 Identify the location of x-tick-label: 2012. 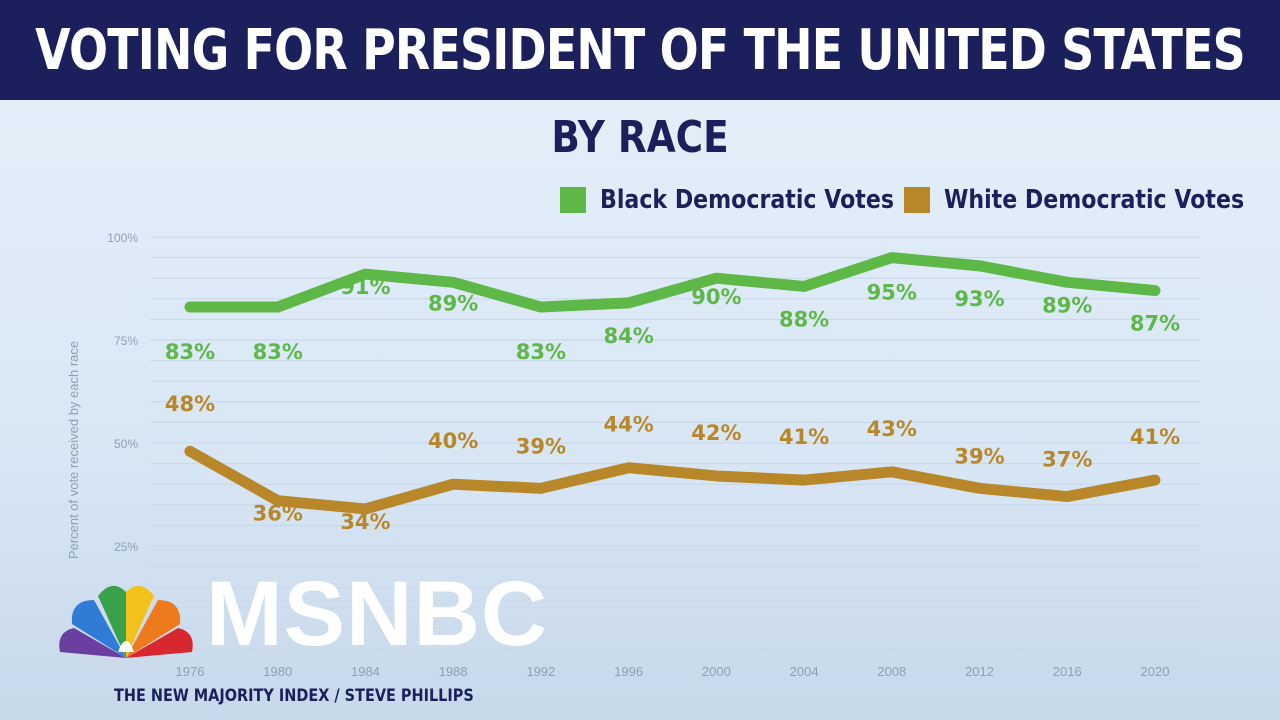
(979, 671).